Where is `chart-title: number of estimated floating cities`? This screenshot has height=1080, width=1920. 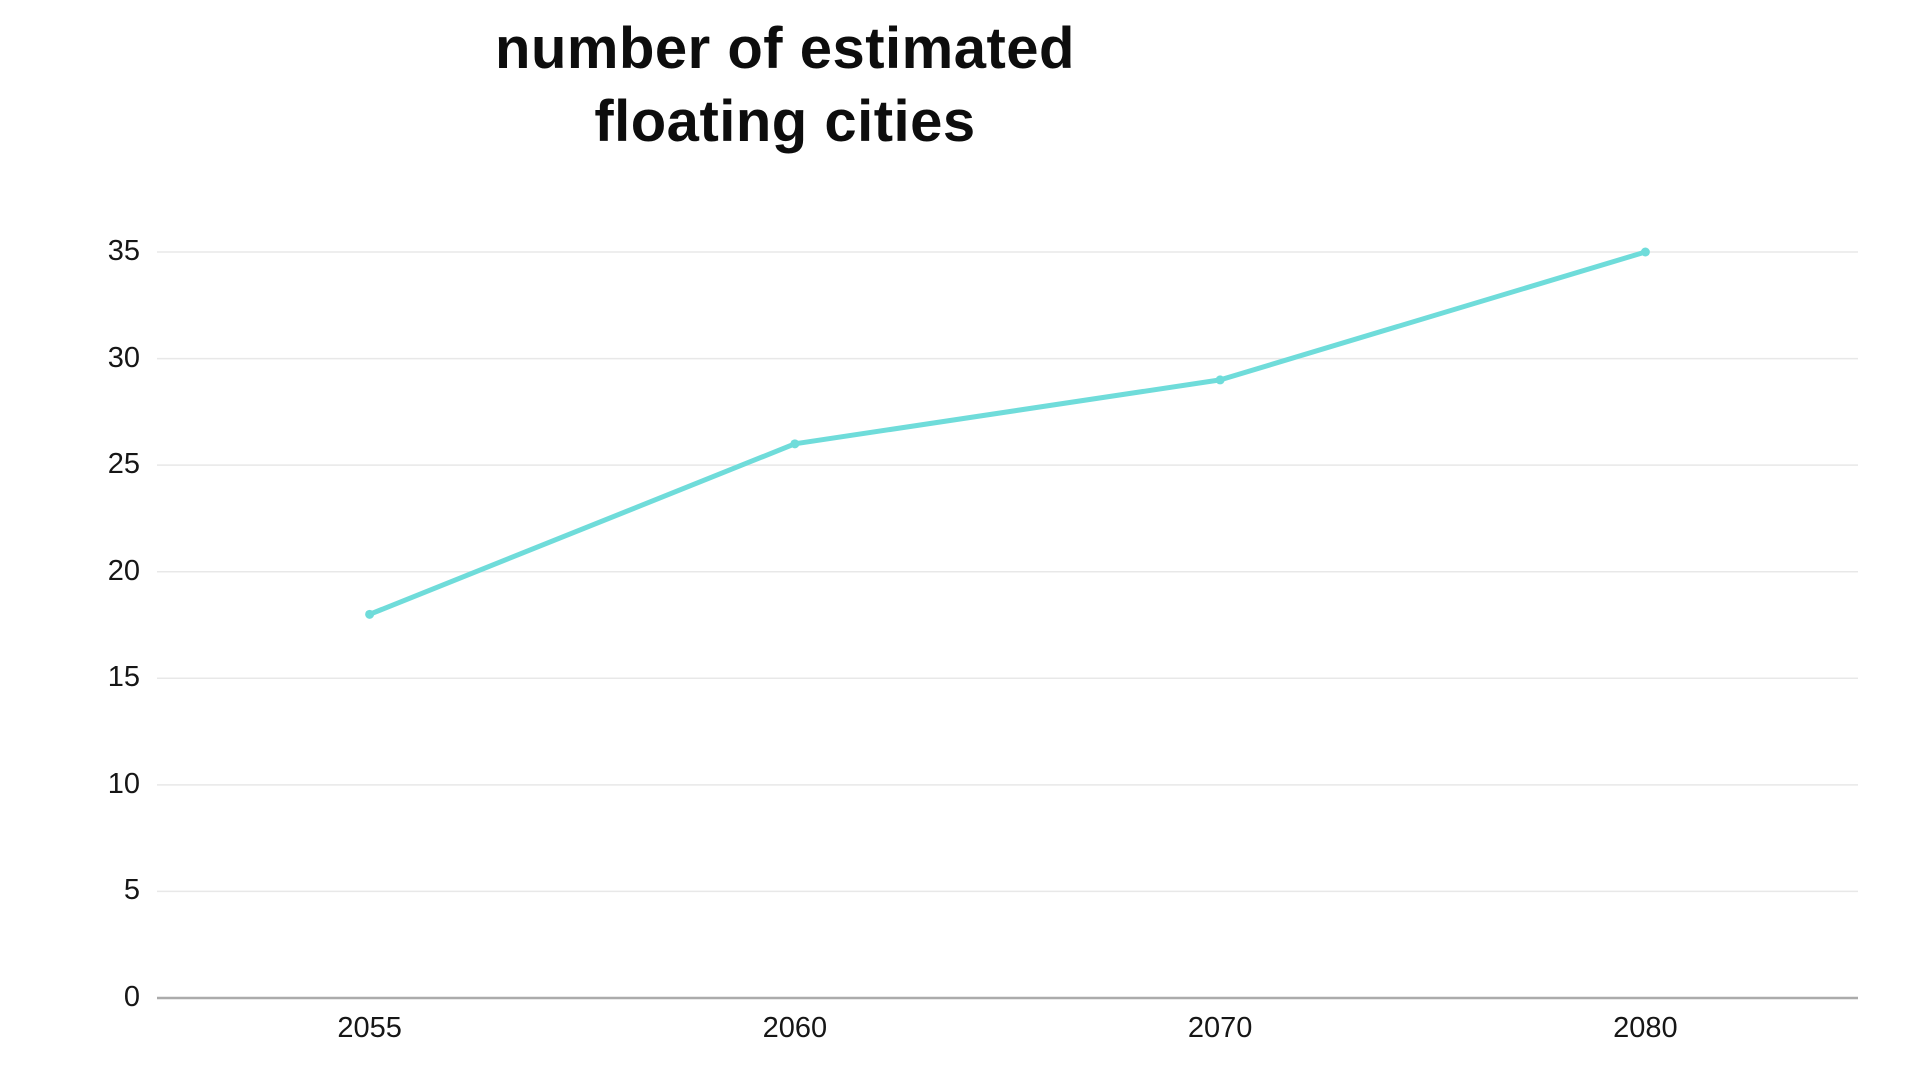 chart-title: number of estimated floating cities is located at coordinates (785, 85).